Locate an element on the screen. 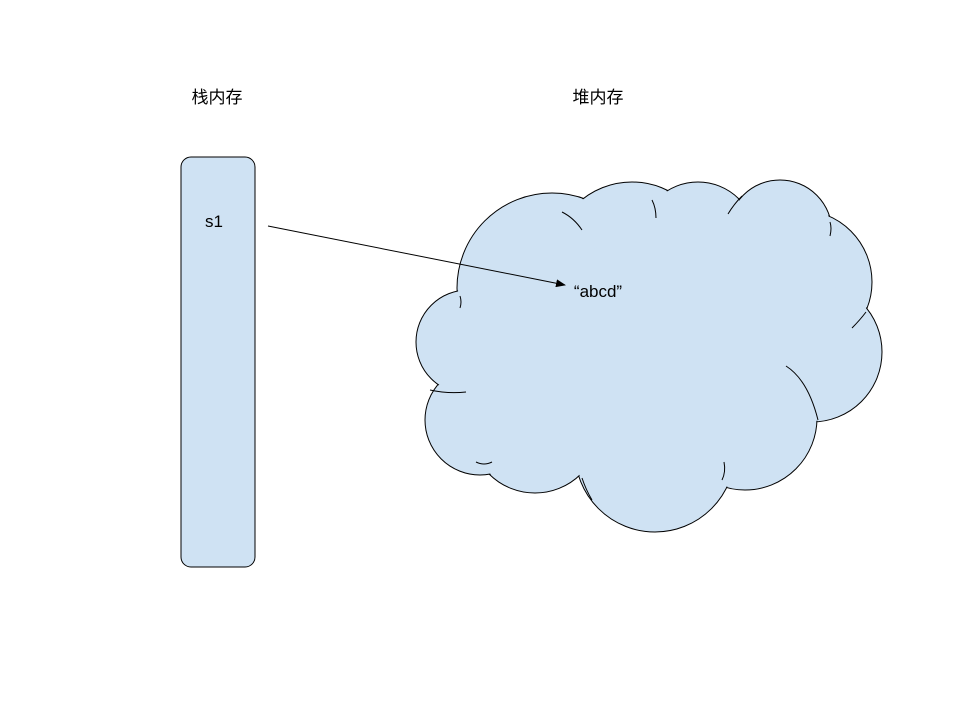  stack-memory-box is located at coordinates (218, 362).